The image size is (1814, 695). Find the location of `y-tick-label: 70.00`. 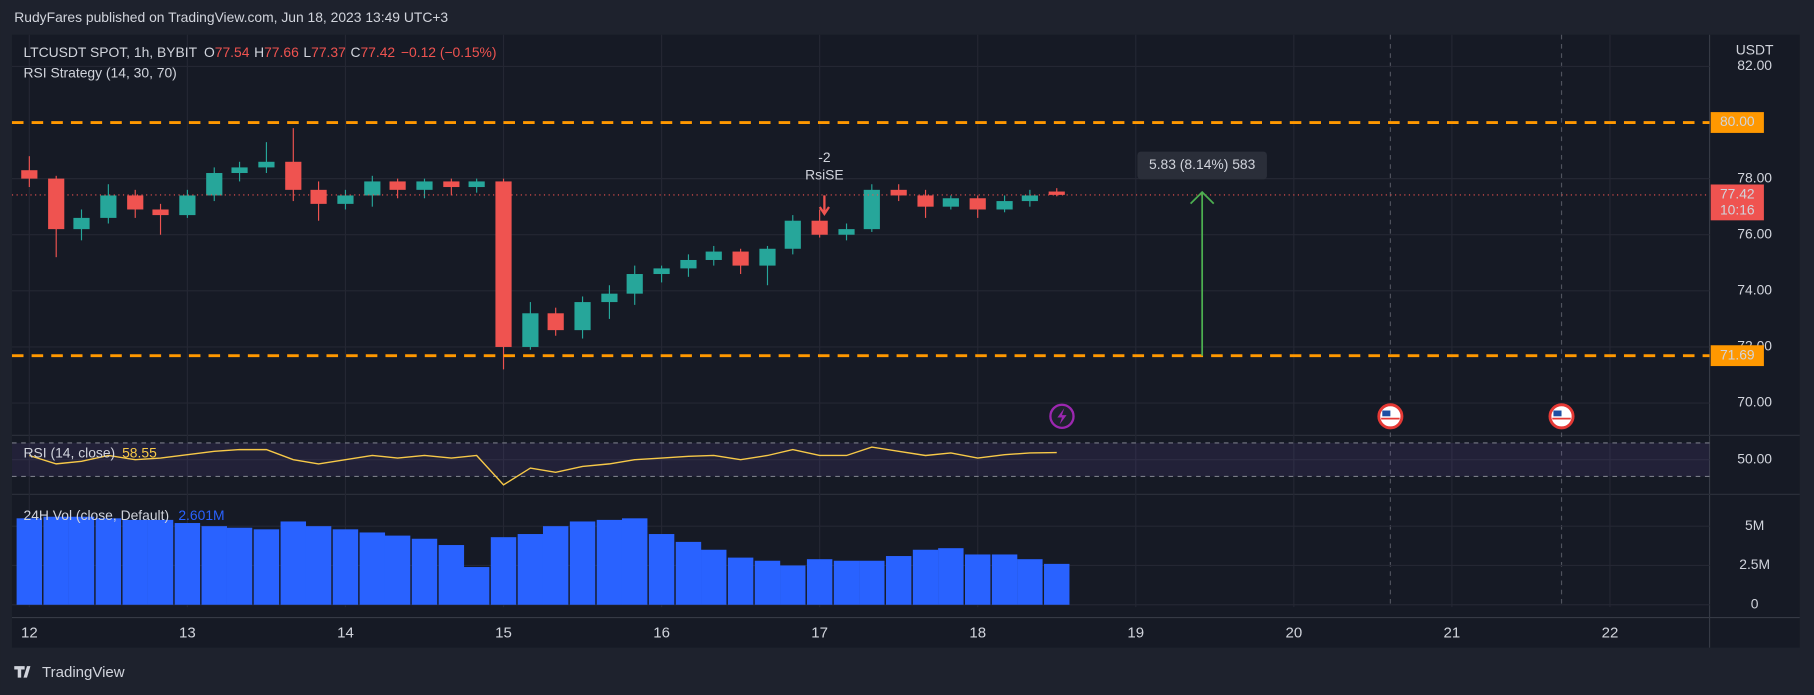

y-tick-label: 70.00 is located at coordinates (1754, 402).